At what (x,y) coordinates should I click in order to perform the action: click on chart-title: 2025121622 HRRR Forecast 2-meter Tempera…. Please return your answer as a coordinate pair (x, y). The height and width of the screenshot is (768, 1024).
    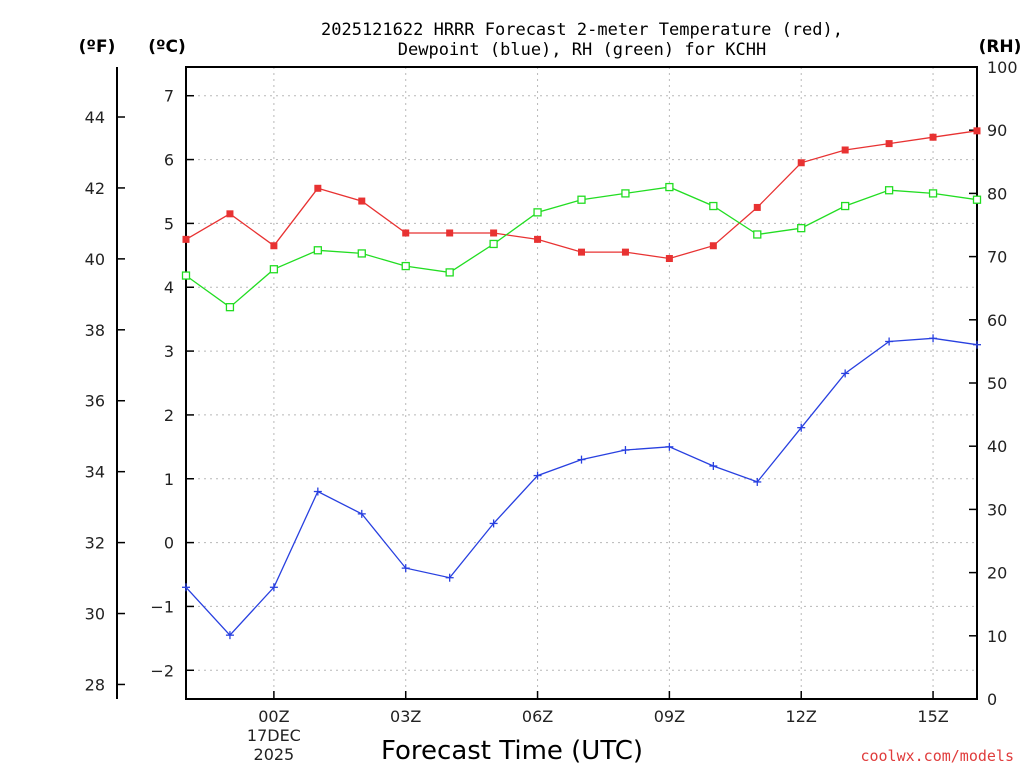
    Looking at the image, I should click on (582, 30).